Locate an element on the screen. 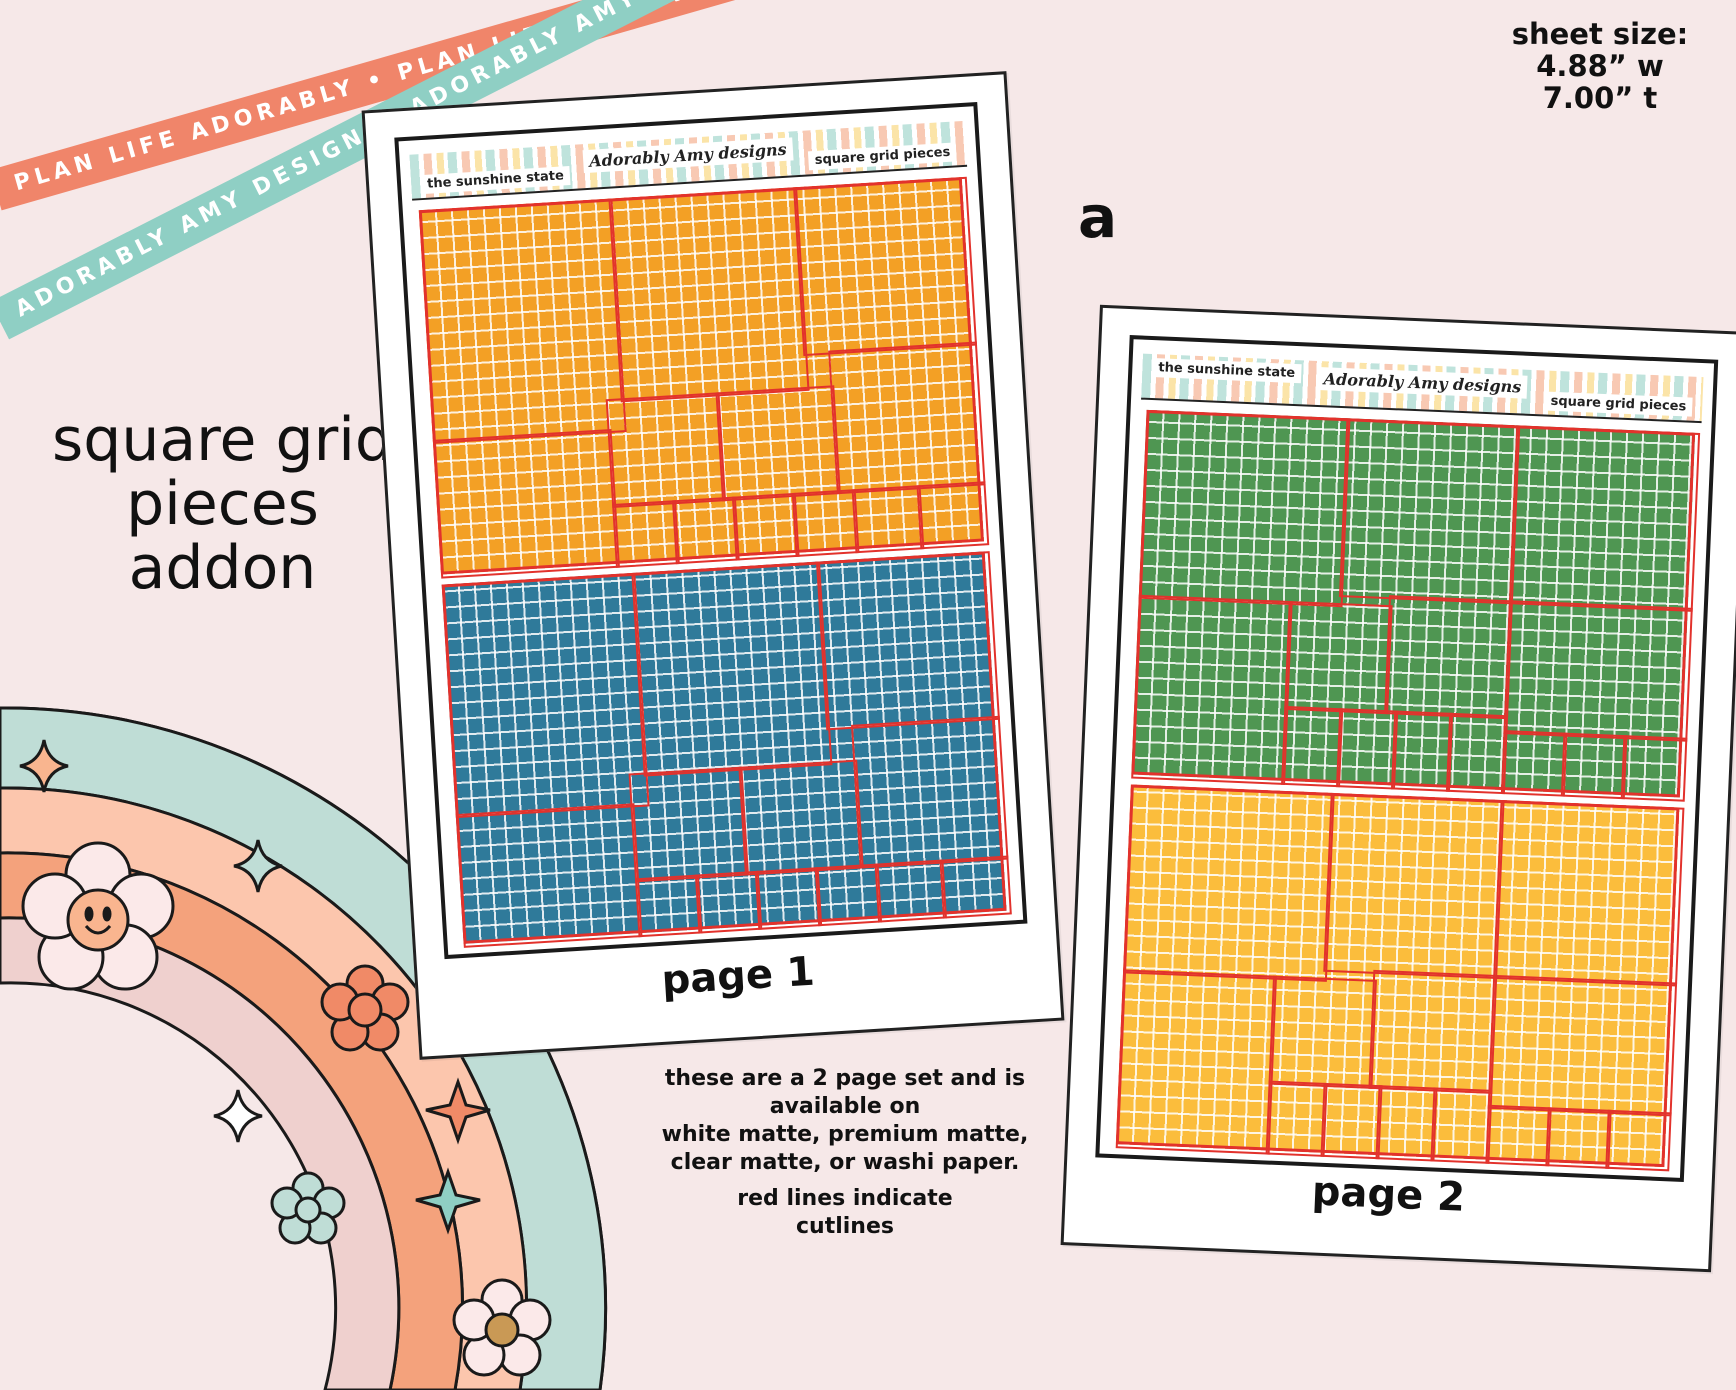  info-line: red lines indicate is located at coordinates (845, 1198).